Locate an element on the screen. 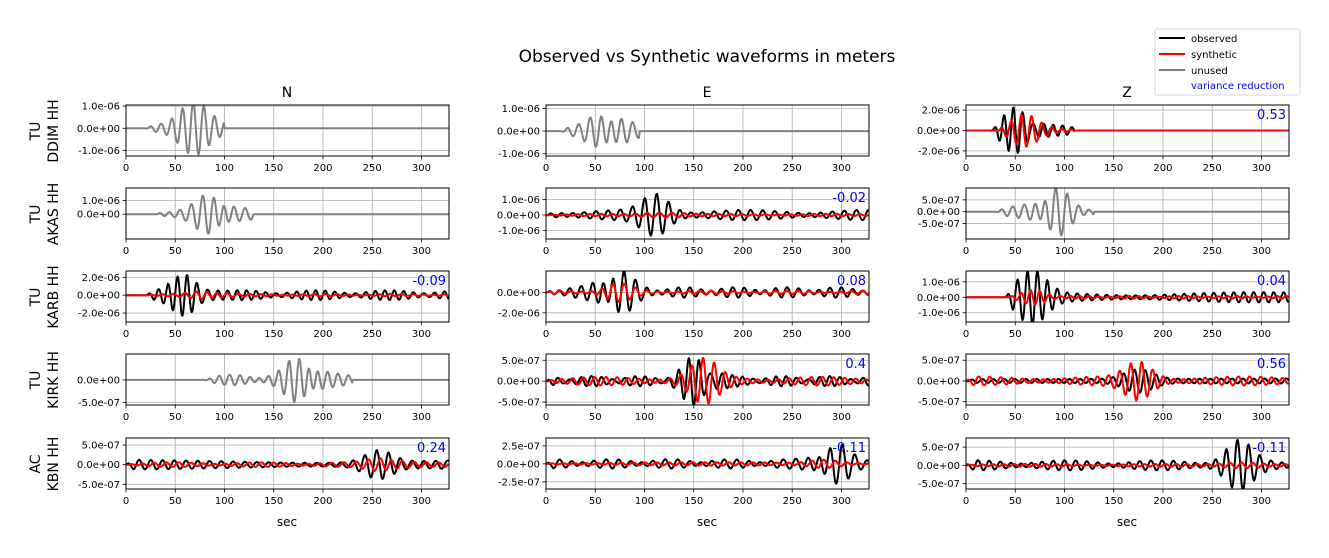 This screenshot has width=1329, height=558. panel-akas-z: 0 50 100 150 200 250 300 5.0e-070.0e+00-5.0e-07 is located at coordinates (1103, 222).